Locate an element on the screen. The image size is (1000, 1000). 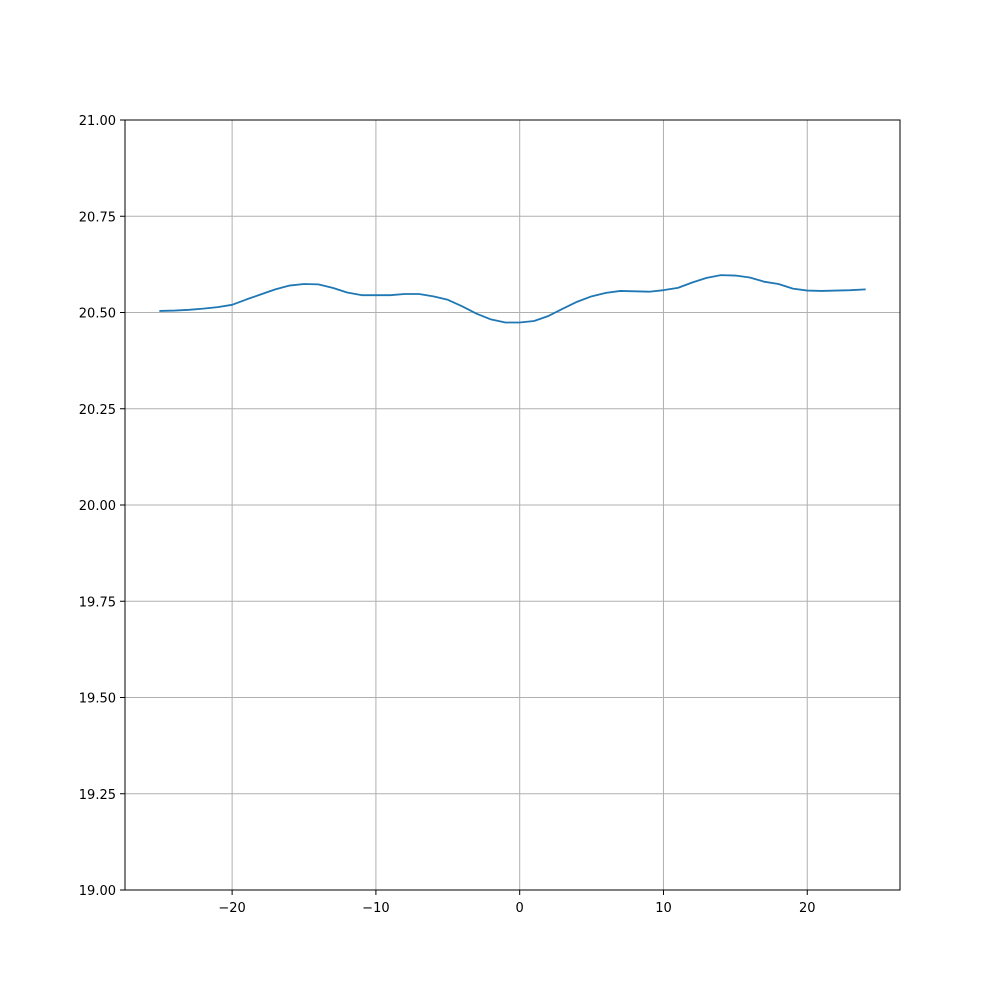
y-tick-label: 19.25 is located at coordinates (97, 795).